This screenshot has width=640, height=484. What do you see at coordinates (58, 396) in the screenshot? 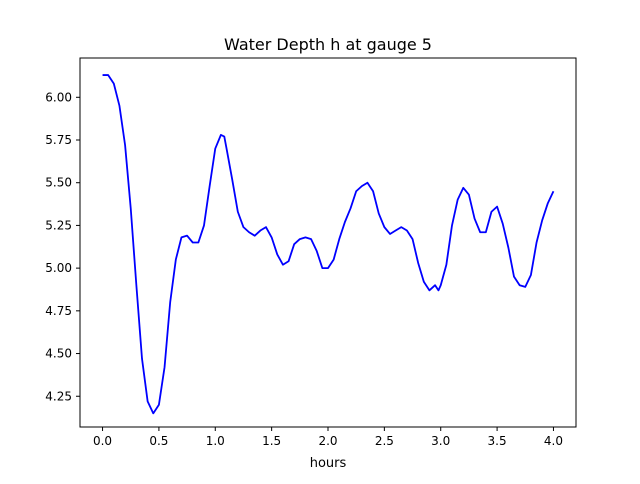
I see `y-tick-label: 4.25` at bounding box center [58, 396].